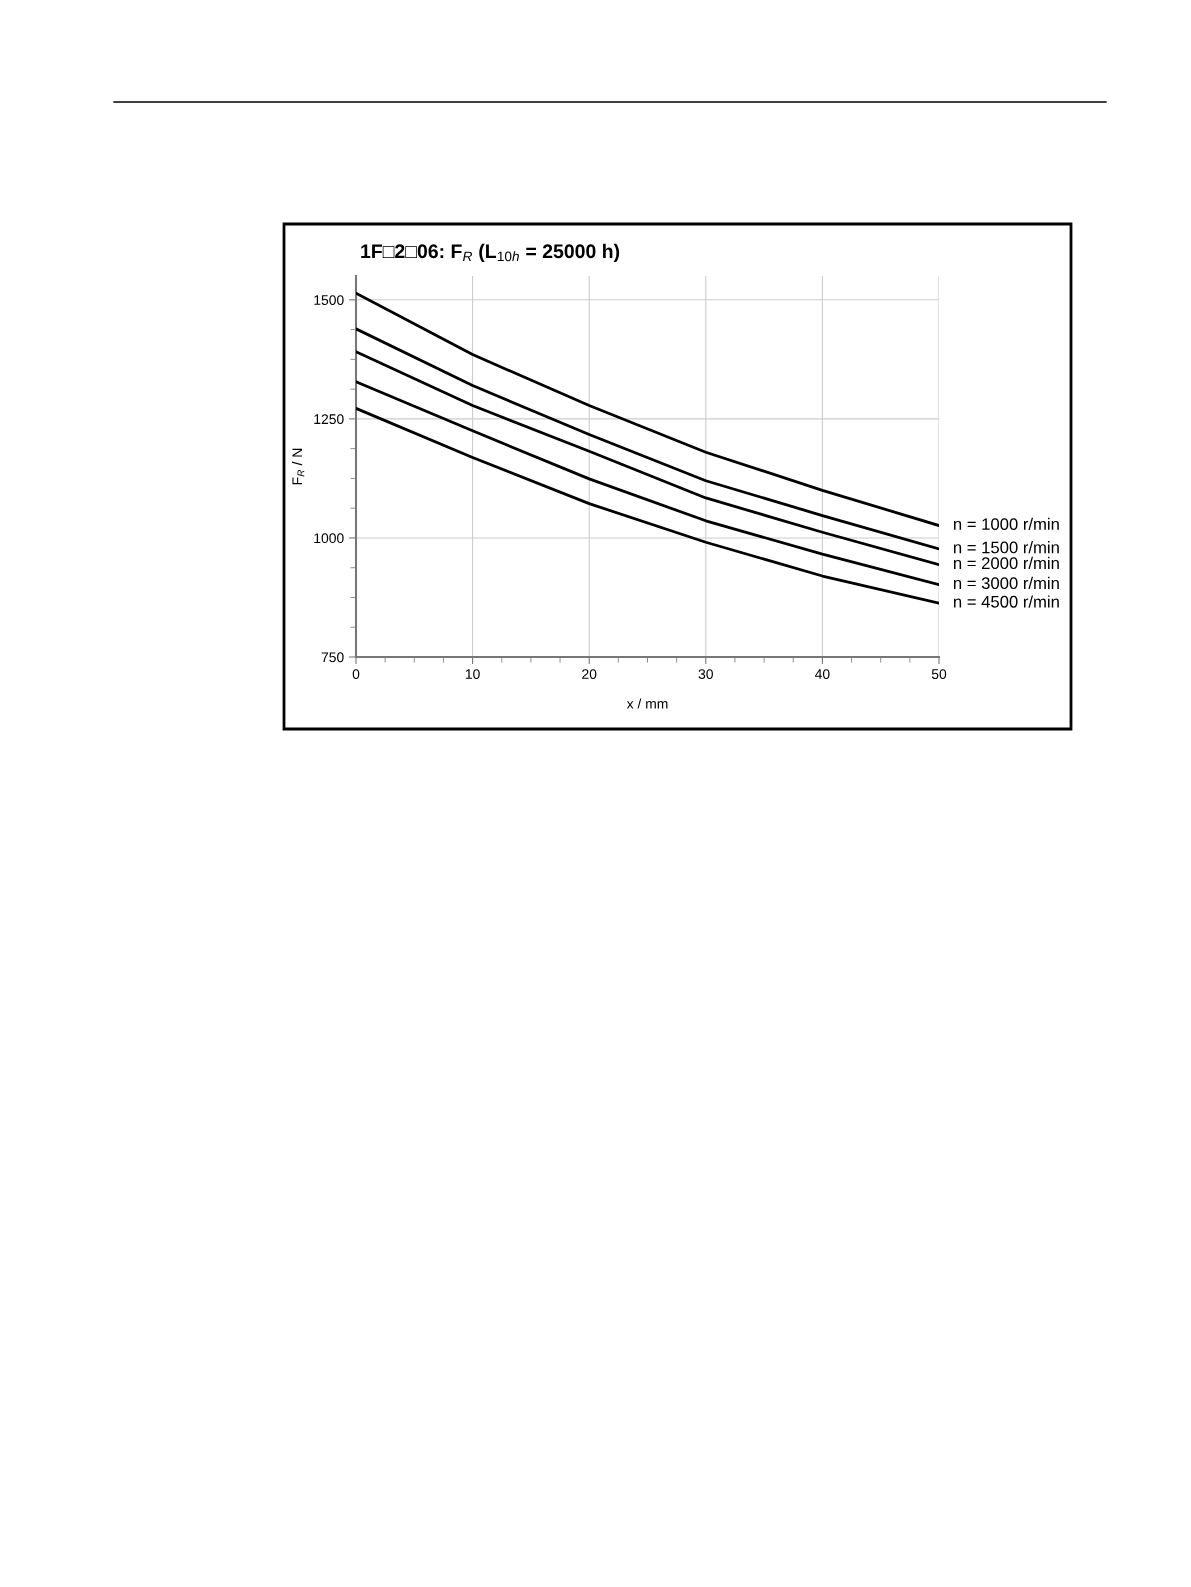  Describe the element at coordinates (1006, 583) in the screenshot. I see `series-label: n = 3000 r/min` at that location.